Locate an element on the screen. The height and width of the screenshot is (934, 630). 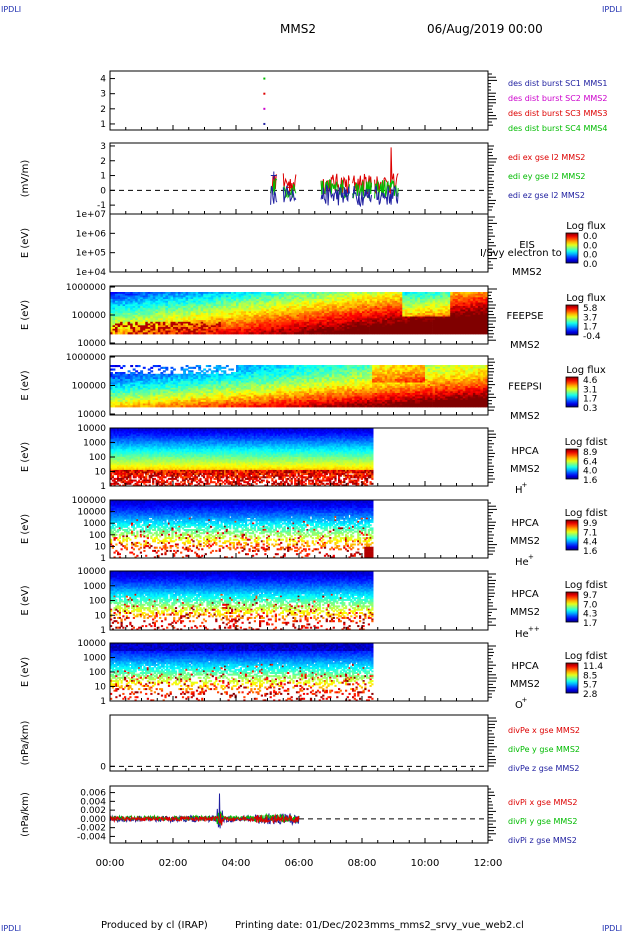
hpca_o-ytick-label-4: 10000 is located at coordinates (91, 644).